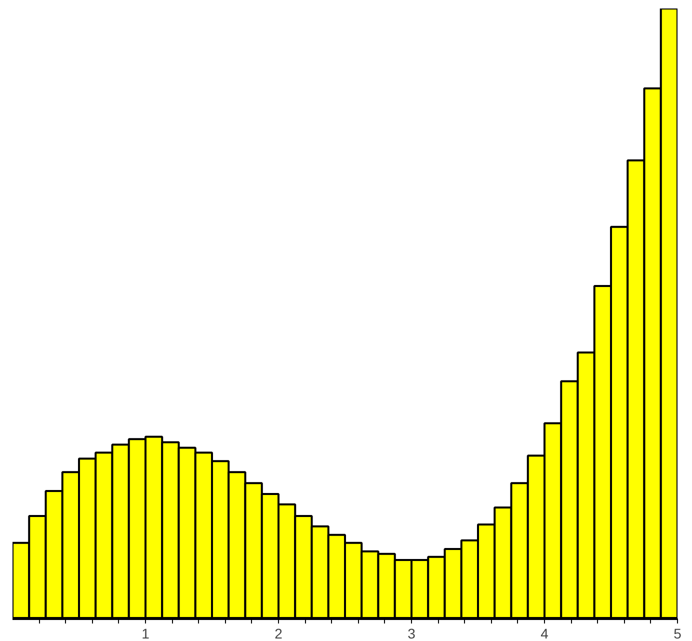 The width and height of the screenshot is (692, 641). What do you see at coordinates (678, 633) in the screenshot?
I see `x-tick-label: 5` at bounding box center [678, 633].